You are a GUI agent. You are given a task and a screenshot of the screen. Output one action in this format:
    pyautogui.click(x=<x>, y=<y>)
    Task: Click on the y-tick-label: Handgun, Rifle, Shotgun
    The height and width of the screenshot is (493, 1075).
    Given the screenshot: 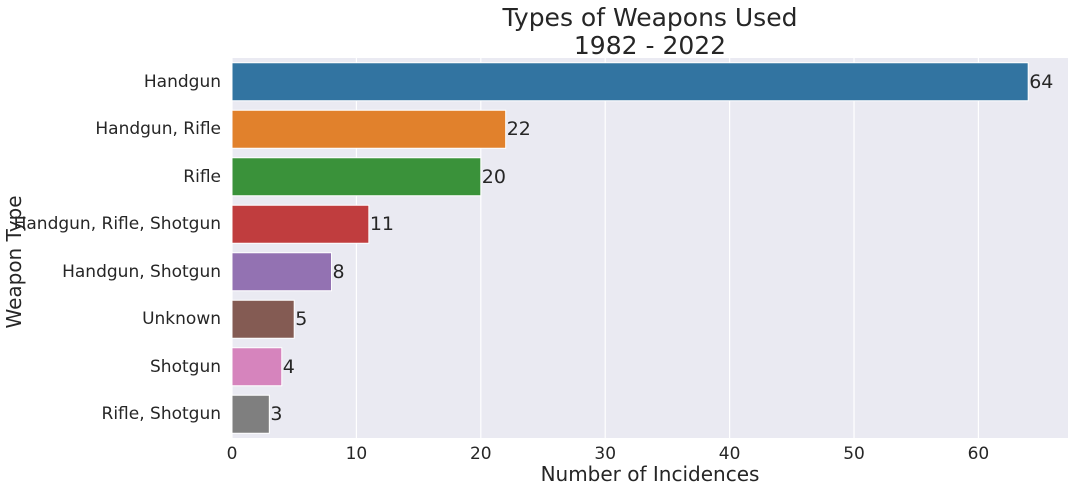 What is the action you would take?
    pyautogui.click(x=117, y=224)
    